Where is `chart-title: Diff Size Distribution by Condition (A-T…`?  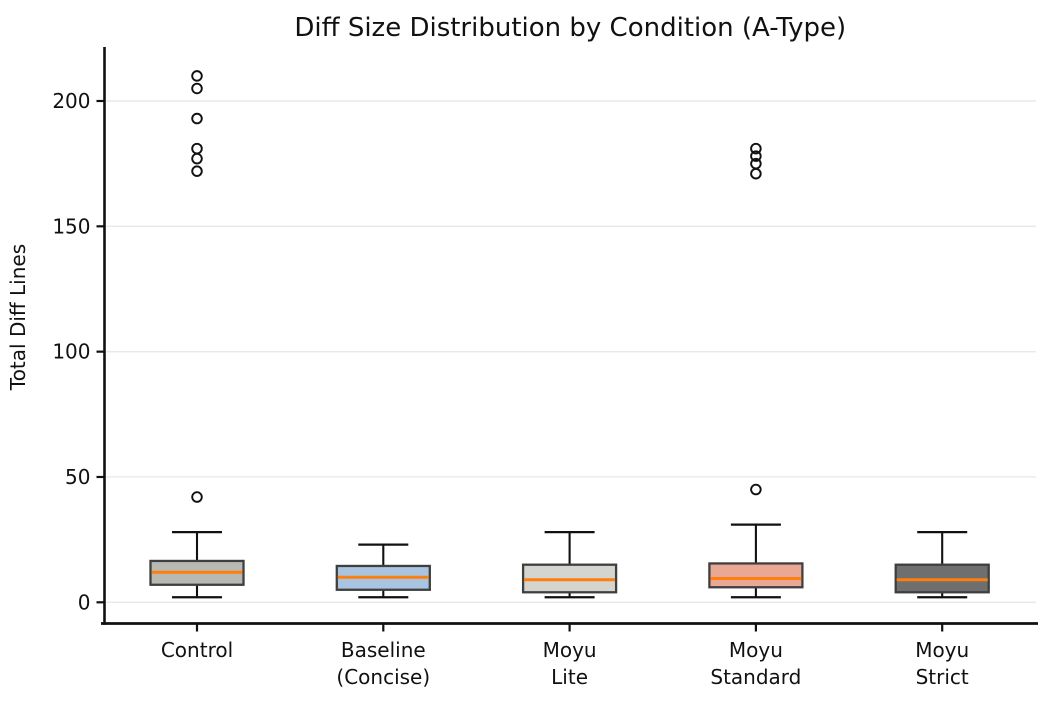 chart-title: Diff Size Distribution by Condition (A-T… is located at coordinates (570, 28).